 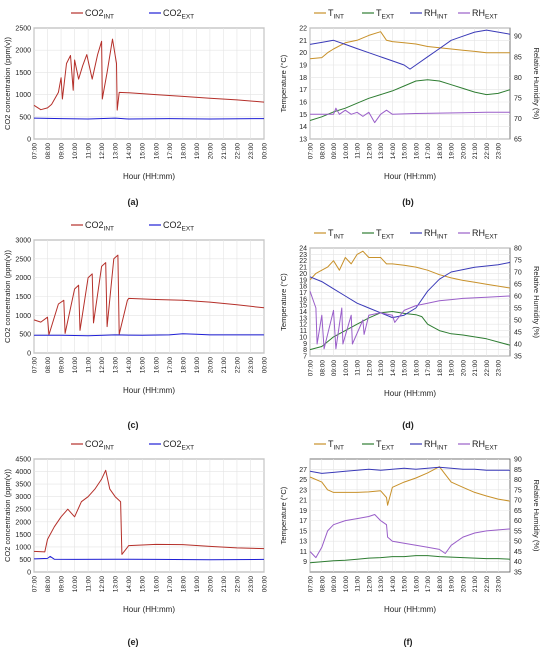 I want to click on y2-tick-label: 85, so click(x=518, y=470).